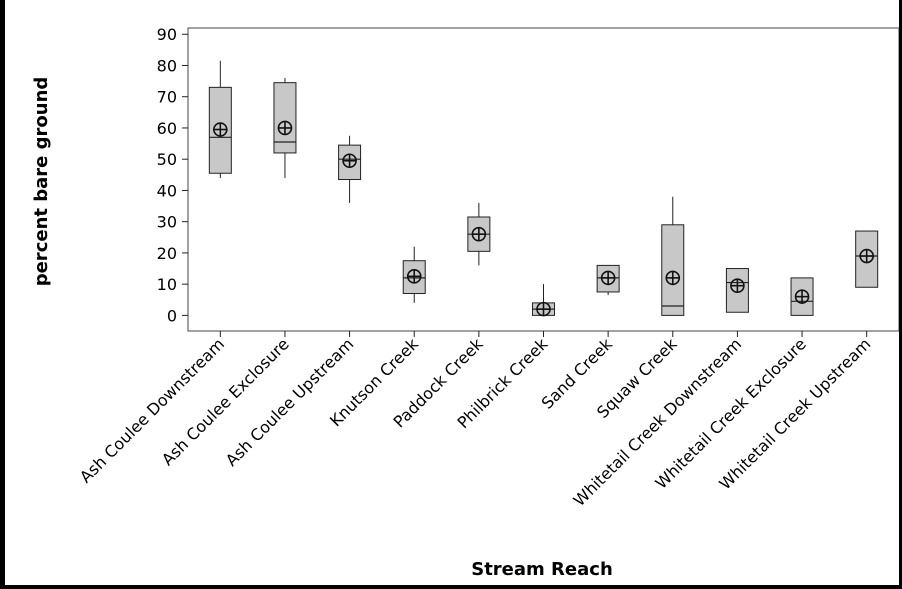 The height and width of the screenshot is (589, 902). Describe the element at coordinates (167, 159) in the screenshot. I see `y-tick-label: 50` at that location.